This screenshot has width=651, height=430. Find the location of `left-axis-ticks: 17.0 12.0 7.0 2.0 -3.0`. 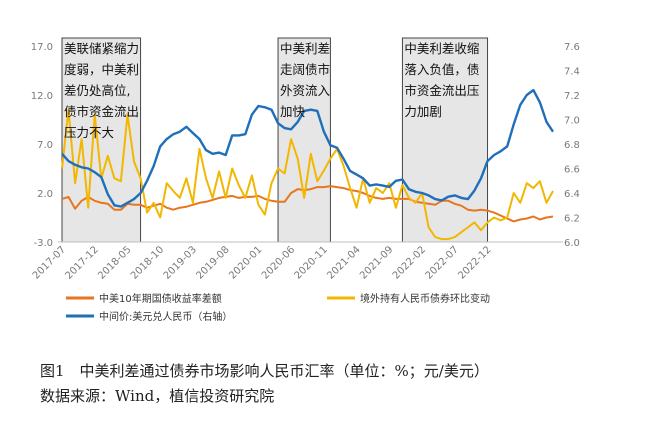

left-axis-ticks: 17.0 12.0 7.0 2.0 -3.0 is located at coordinates (42, 145).